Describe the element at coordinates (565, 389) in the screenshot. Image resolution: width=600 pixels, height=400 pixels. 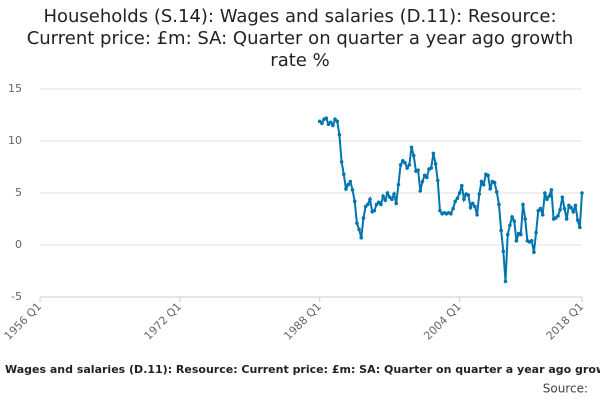
I see `source: Source:` at that location.